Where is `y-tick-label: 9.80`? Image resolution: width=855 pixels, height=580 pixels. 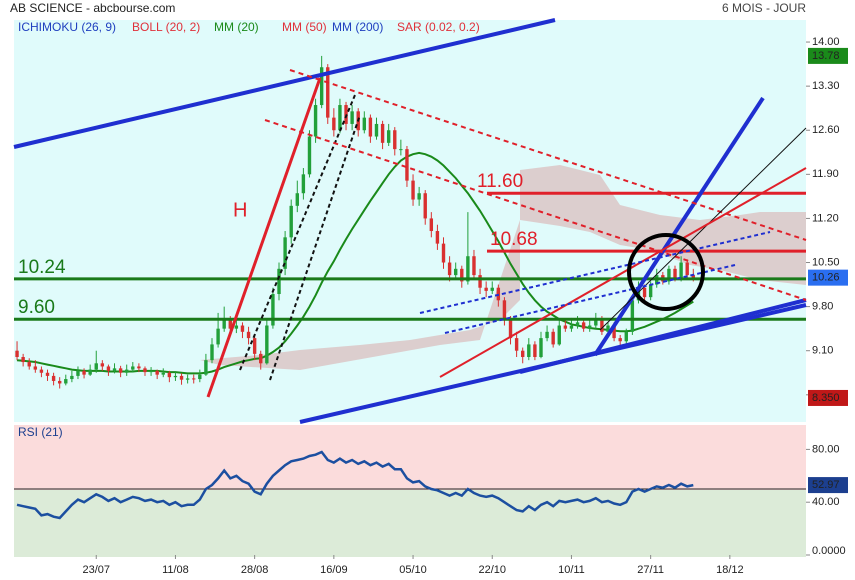
y-tick-label: 9.80 is located at coordinates (822, 307).